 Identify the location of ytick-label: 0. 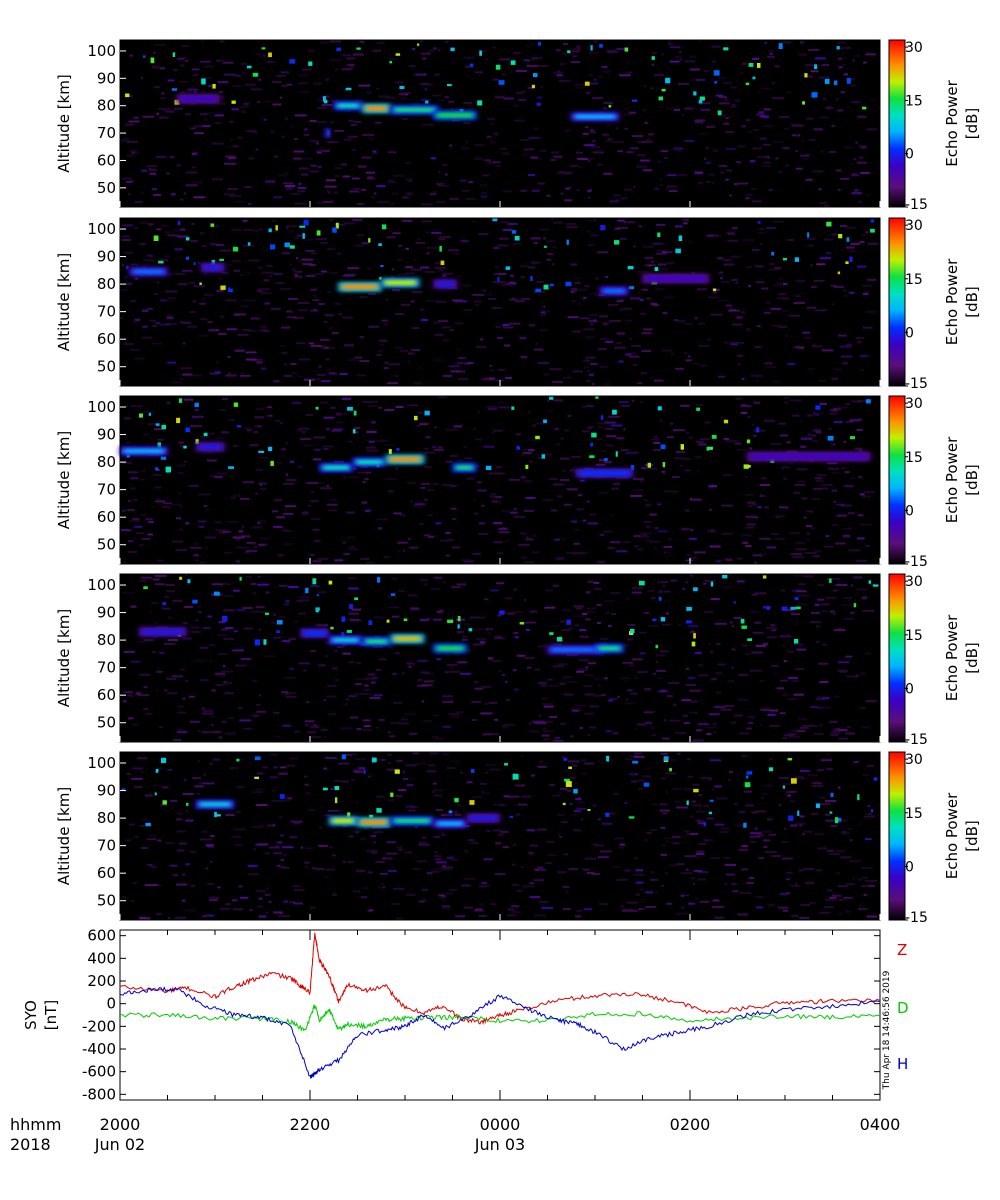
(111, 1004).